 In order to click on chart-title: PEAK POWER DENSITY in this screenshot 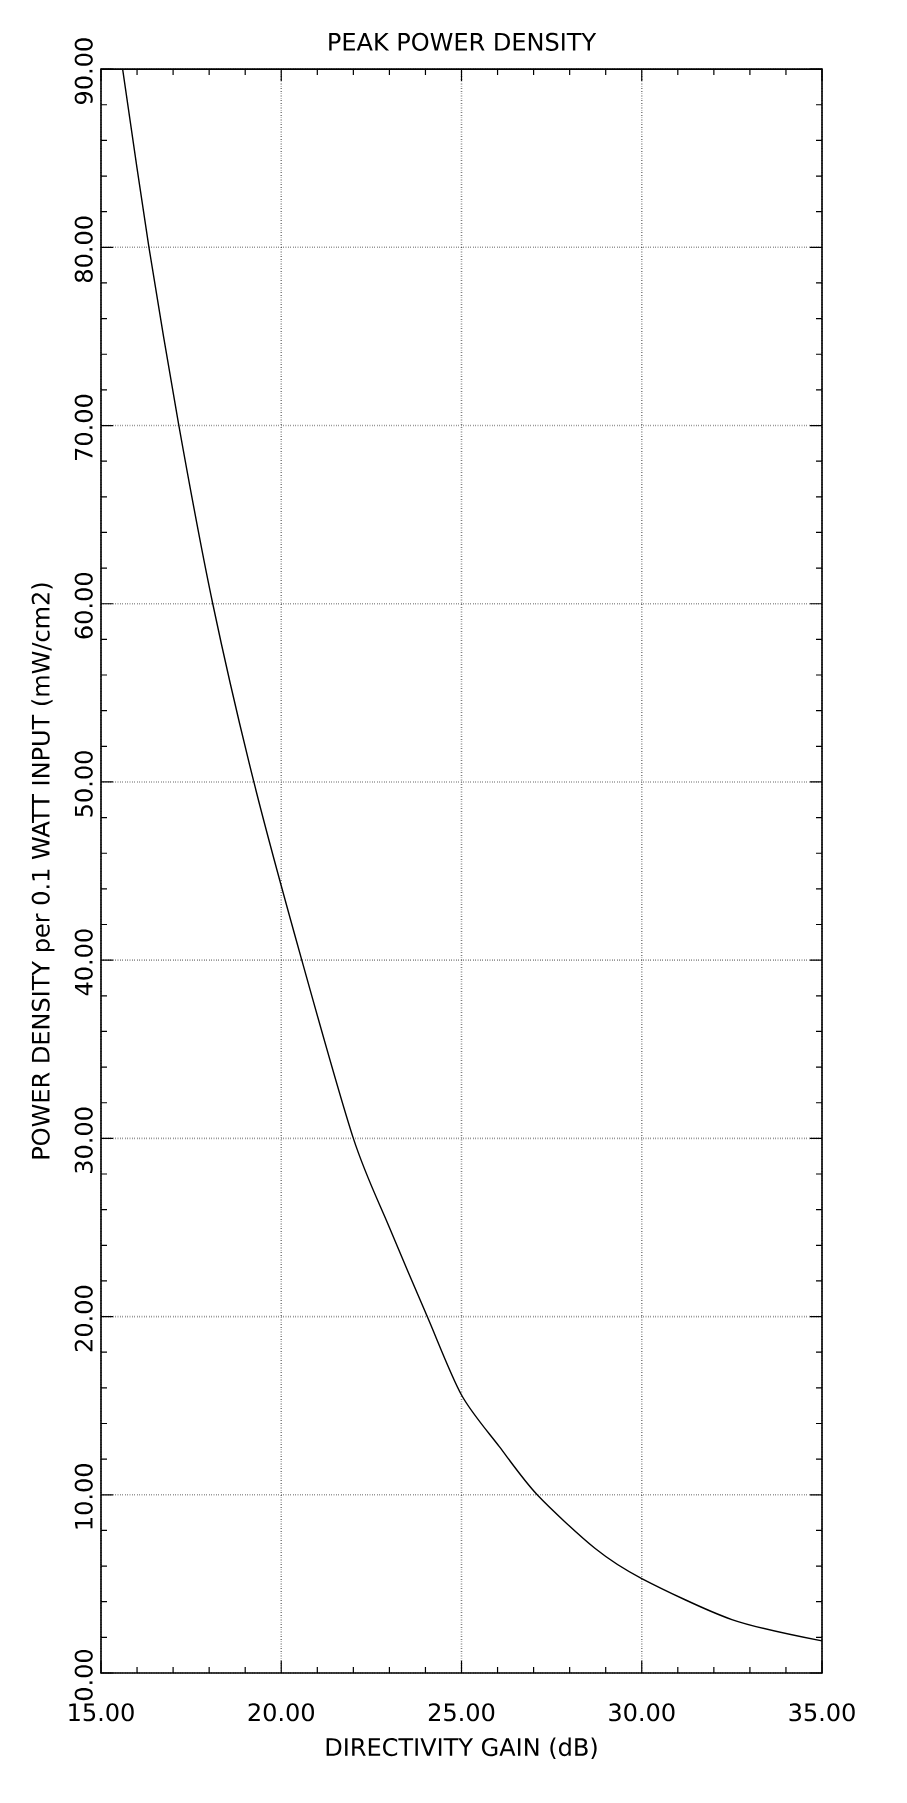, I will do `click(463, 41)`.